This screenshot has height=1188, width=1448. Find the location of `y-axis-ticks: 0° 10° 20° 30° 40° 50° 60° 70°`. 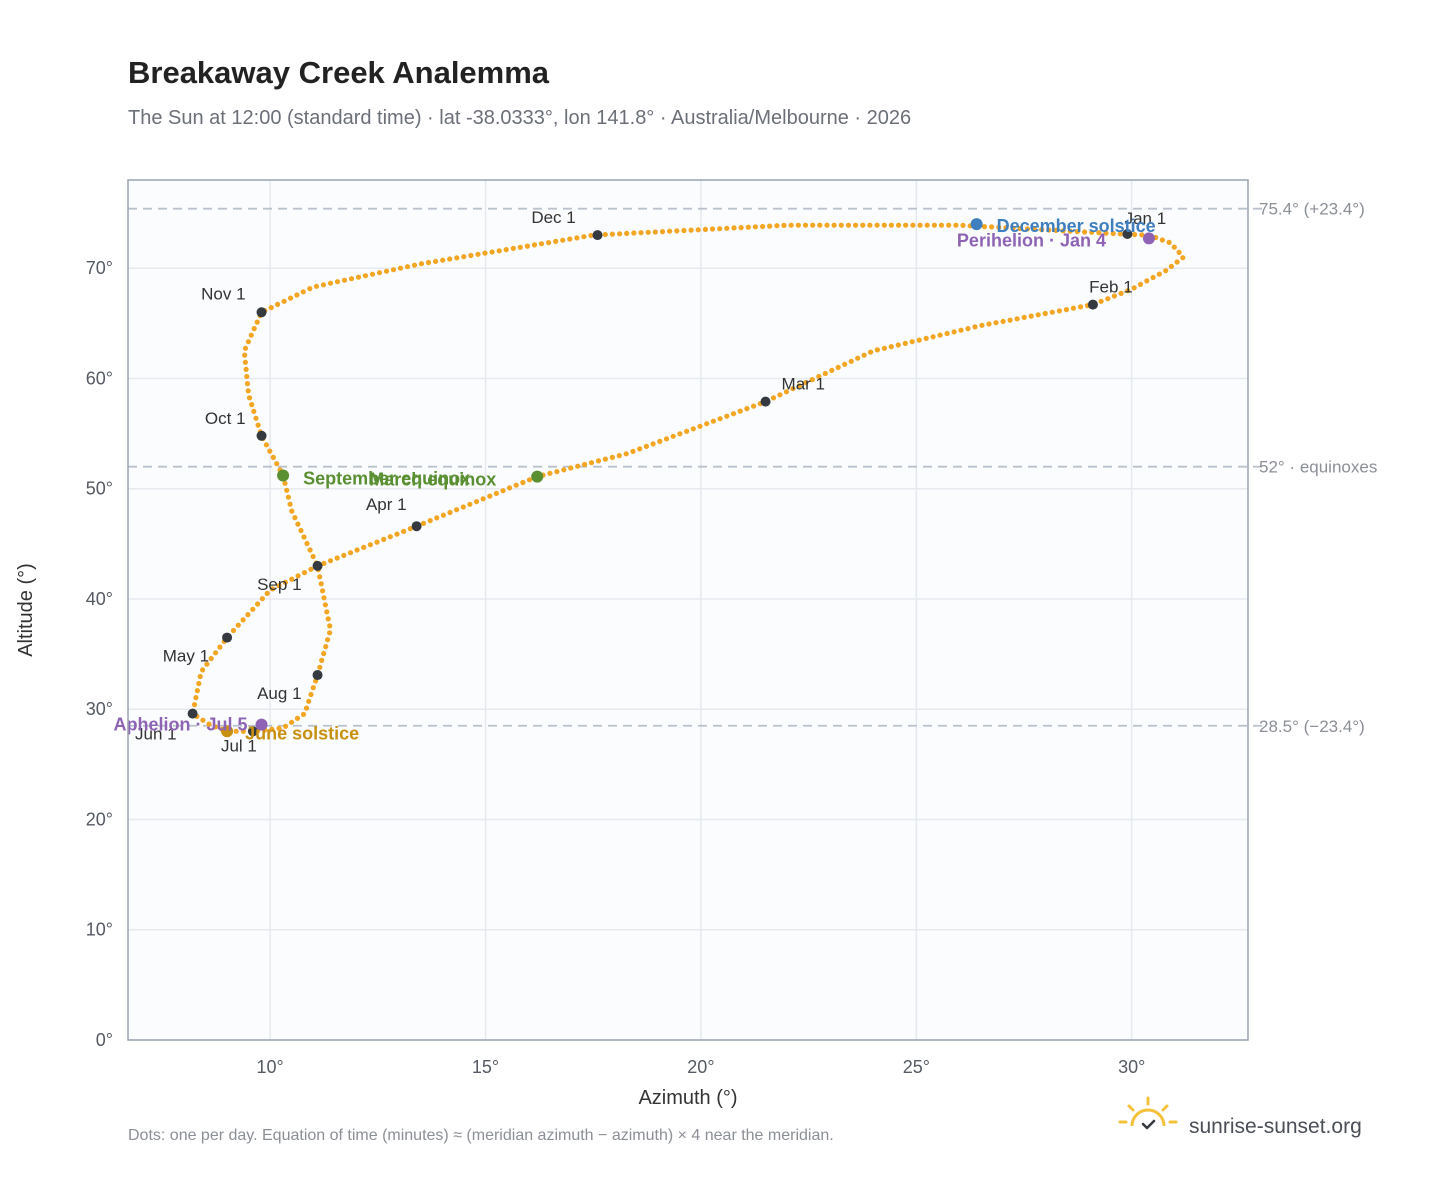

y-axis-ticks: 0° 10° 20° 30° 40° 50° 60° 70° is located at coordinates (99, 654).